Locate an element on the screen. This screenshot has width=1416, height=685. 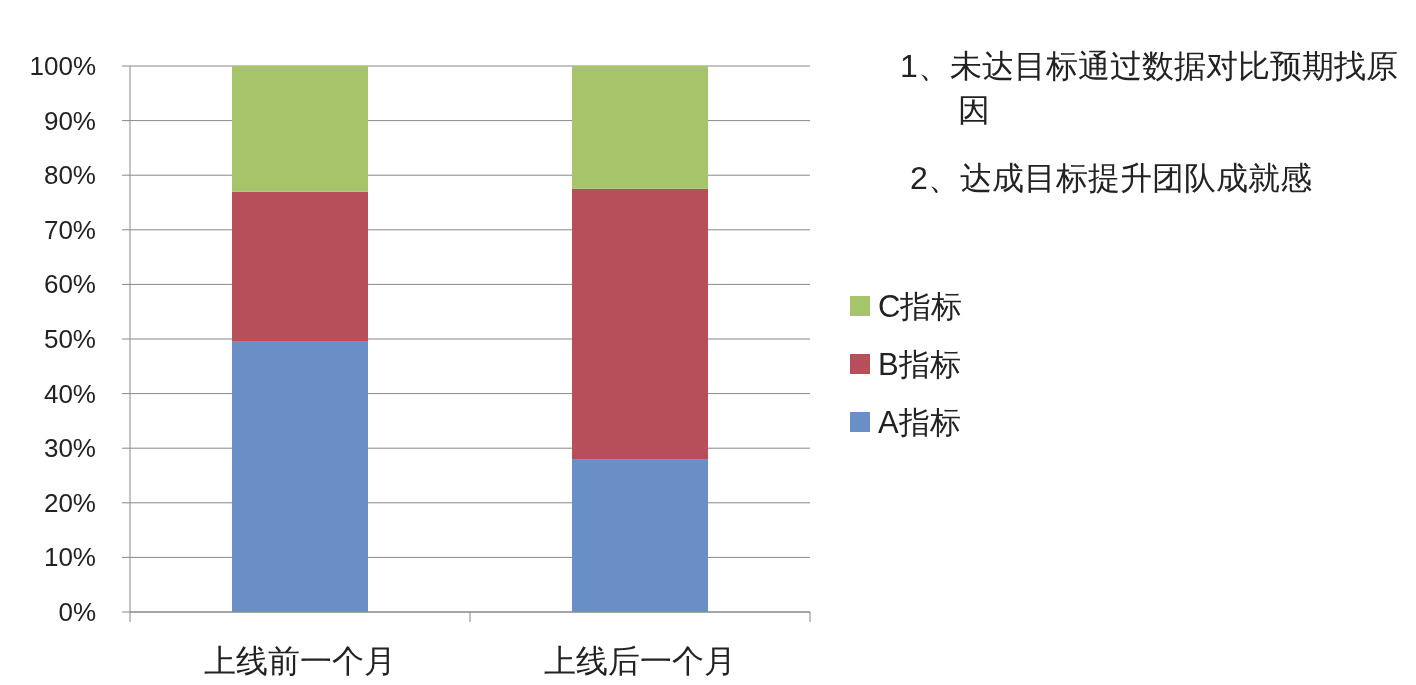
y-tick-label: 90% is located at coordinates (69, 120).